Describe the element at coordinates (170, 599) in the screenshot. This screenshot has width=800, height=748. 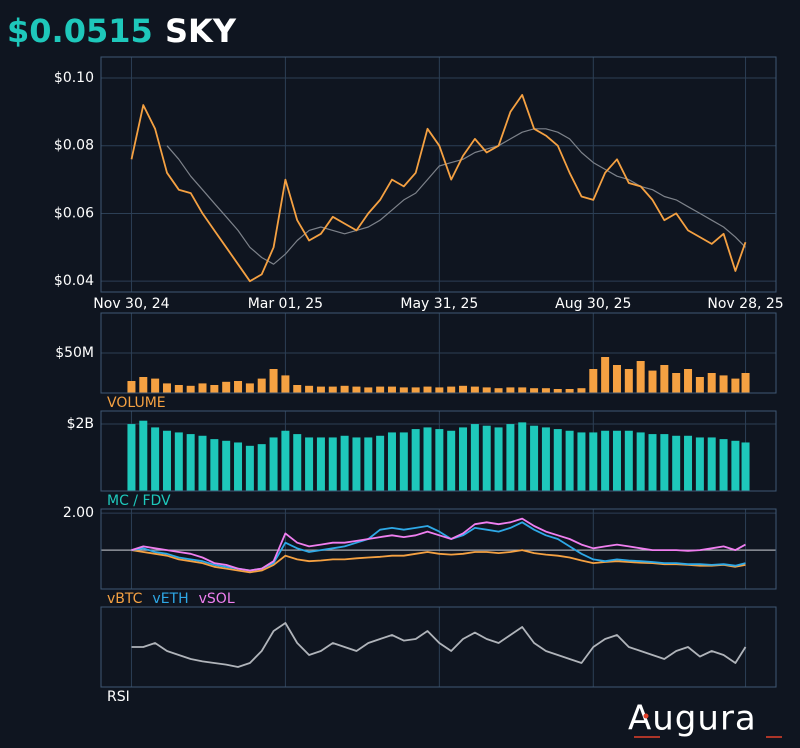
I see `legend-entry: vETH` at that location.